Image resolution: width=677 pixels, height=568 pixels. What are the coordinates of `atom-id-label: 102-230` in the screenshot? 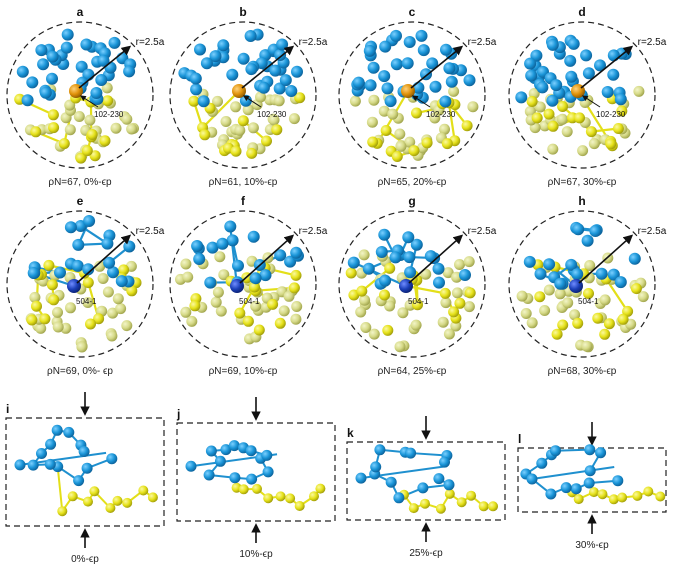 It's located at (109, 114).